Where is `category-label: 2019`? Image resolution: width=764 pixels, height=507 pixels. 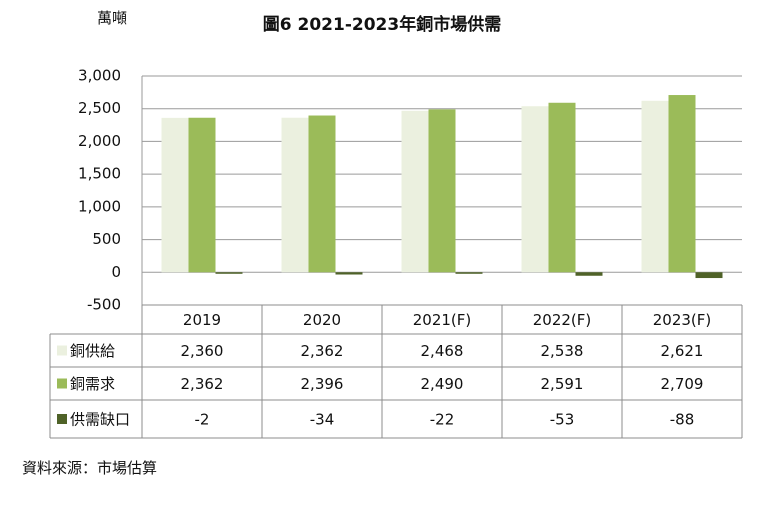 category-label: 2019 is located at coordinates (202, 320).